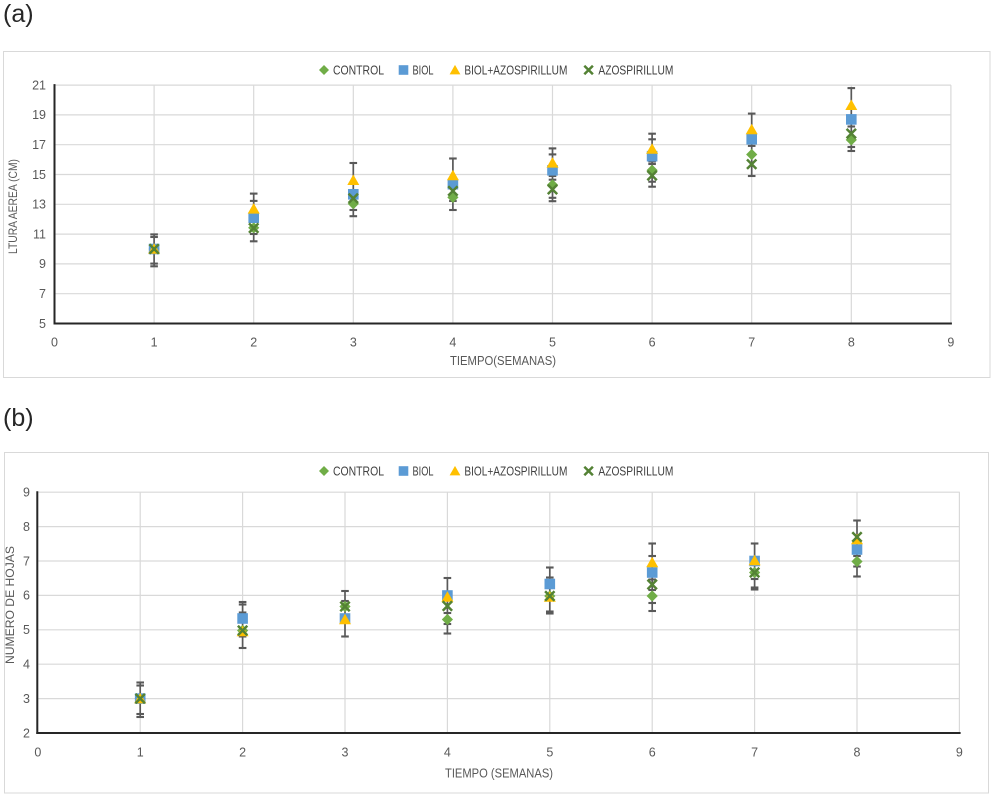 This screenshot has width=999, height=802. Describe the element at coordinates (39, 175) in the screenshot. I see `svg-text: 15` at that location.